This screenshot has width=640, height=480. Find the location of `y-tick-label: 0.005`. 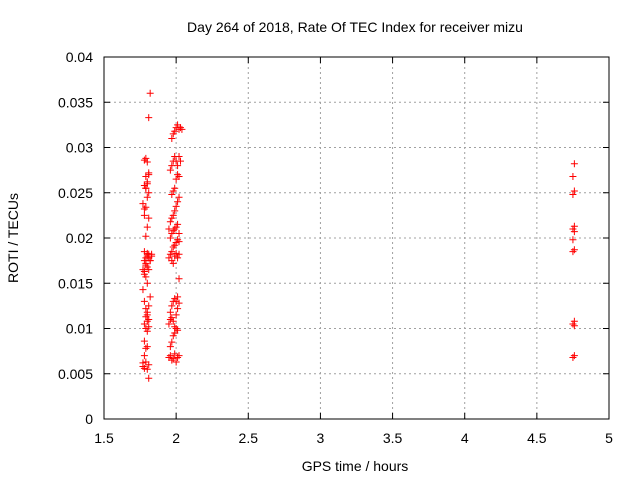

y-tick-label: 0.005 is located at coordinates (75, 374).